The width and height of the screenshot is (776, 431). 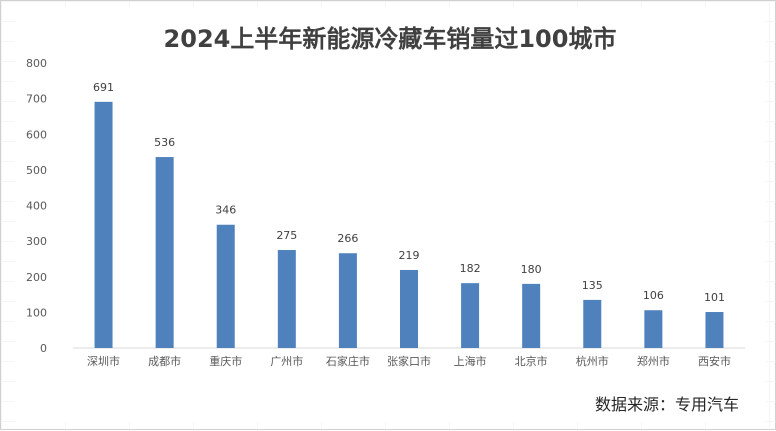 What do you see at coordinates (225, 361) in the screenshot?
I see `category-label: 重庆市` at bounding box center [225, 361].